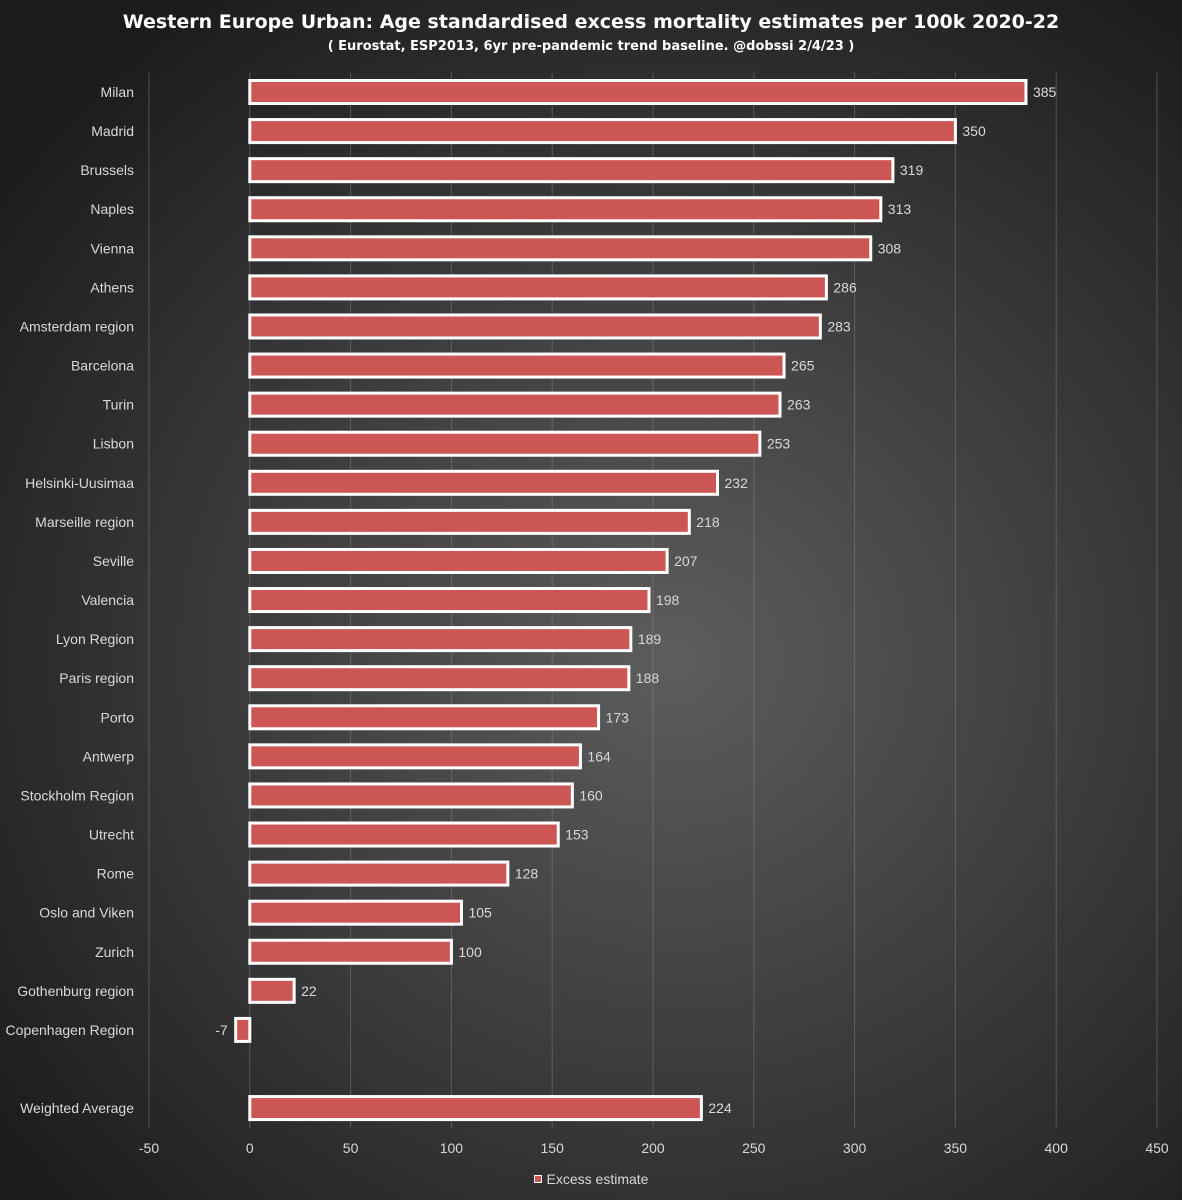 This screenshot has height=1200, width=1182. What do you see at coordinates (86, 913) in the screenshot?
I see `category-label: Oslo and Viken` at bounding box center [86, 913].